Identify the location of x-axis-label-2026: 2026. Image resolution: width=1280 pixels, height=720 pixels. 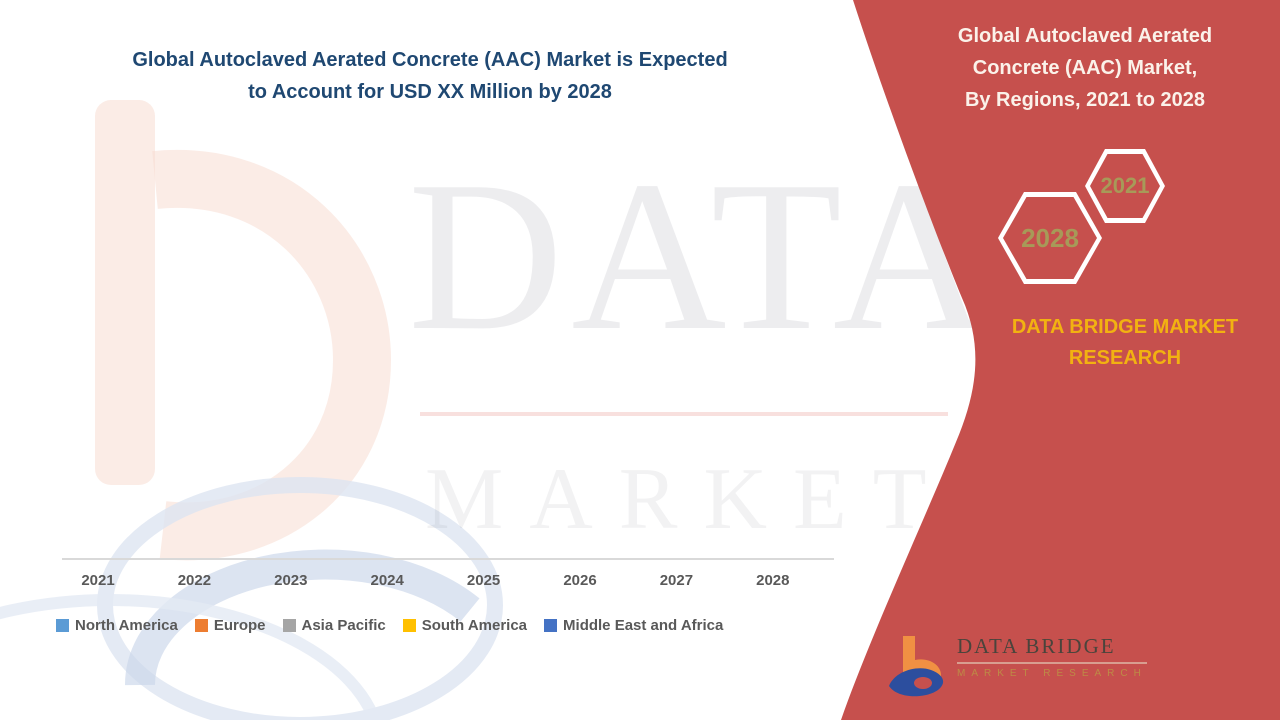
(580, 580).